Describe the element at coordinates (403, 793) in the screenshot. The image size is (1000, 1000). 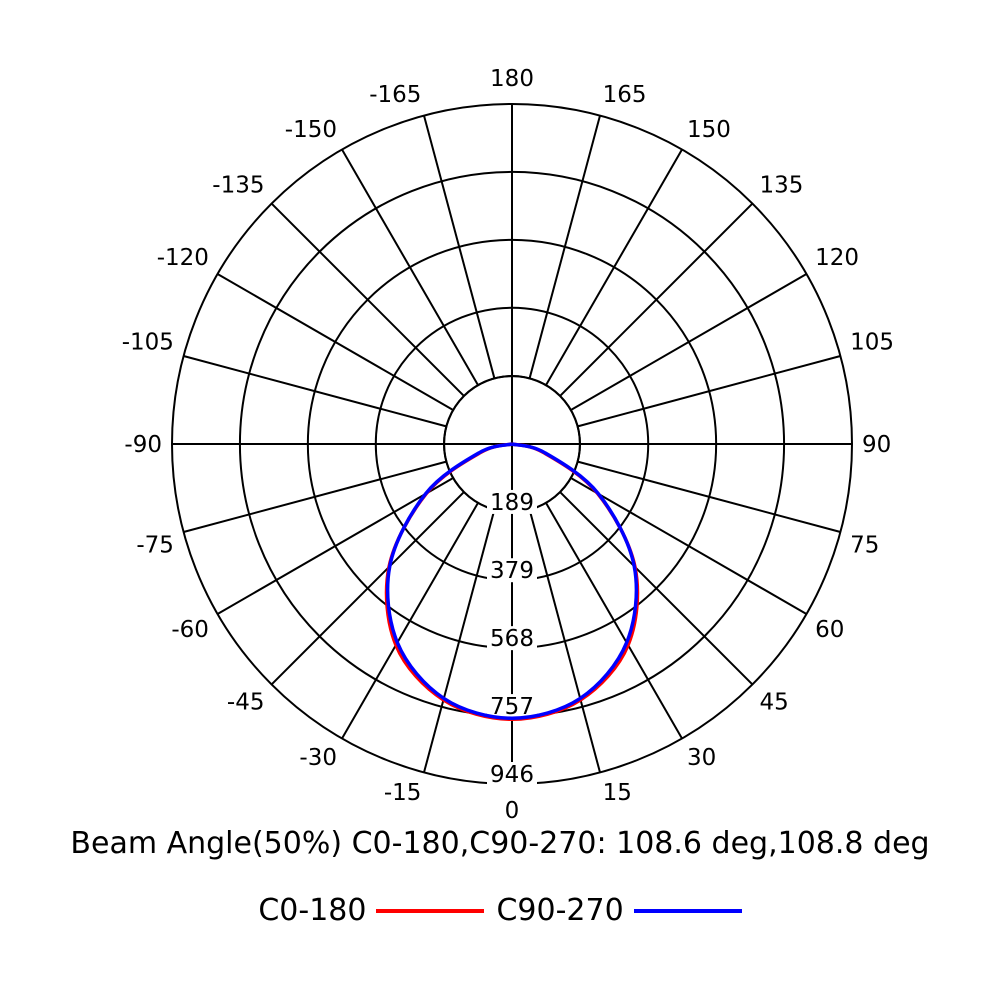
I see `angle-tick-label: -15` at that location.